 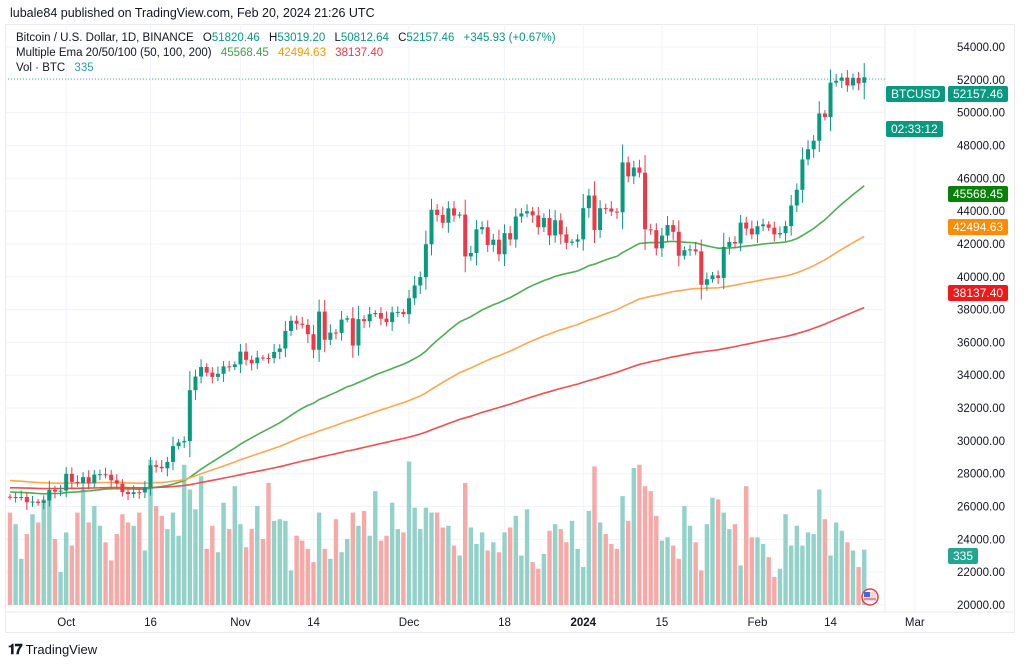 What do you see at coordinates (61, 649) in the screenshot?
I see `footer-brand: TradingView` at bounding box center [61, 649].